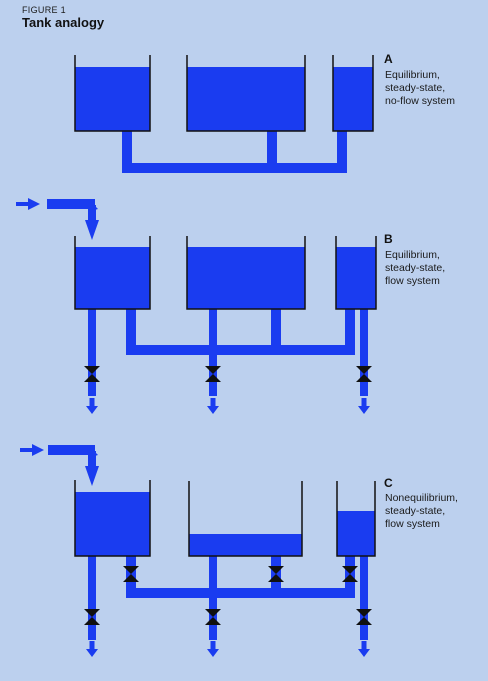 This screenshot has height=681, width=488. Describe the element at coordinates (388, 239) in the screenshot. I see `panel-b-letter: B` at that location.